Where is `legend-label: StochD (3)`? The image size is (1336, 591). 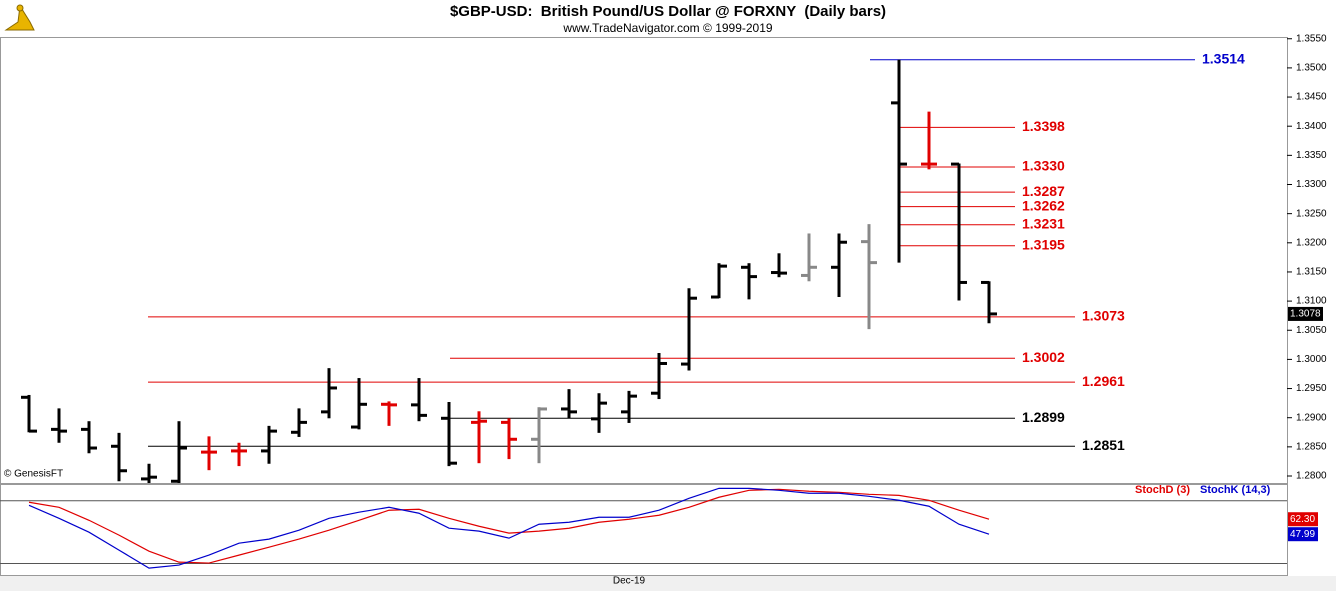
legend-label: StochD (3) is located at coordinates (1162, 490).